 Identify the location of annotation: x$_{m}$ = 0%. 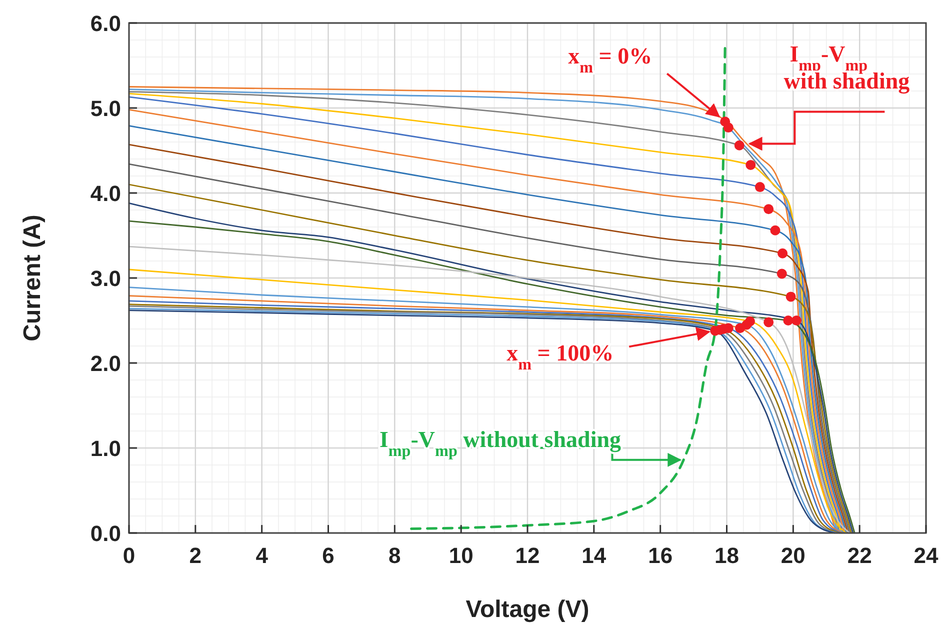
(610, 60).